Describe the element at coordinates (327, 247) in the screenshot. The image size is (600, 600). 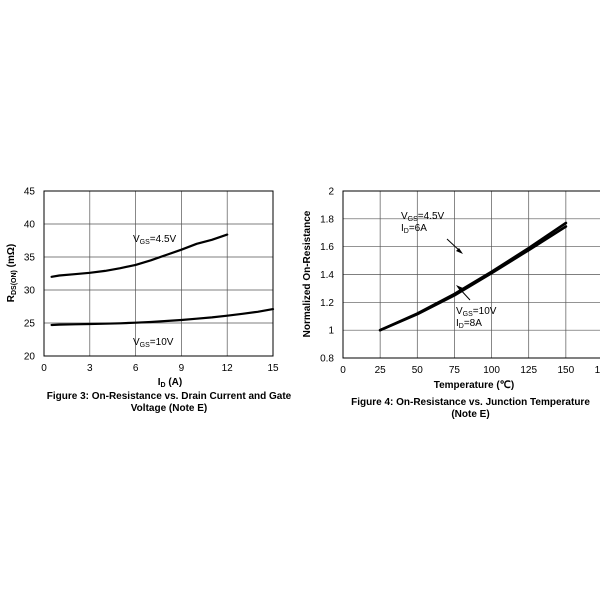
I see `fig4-y-tick-label-4: 1.6` at that location.